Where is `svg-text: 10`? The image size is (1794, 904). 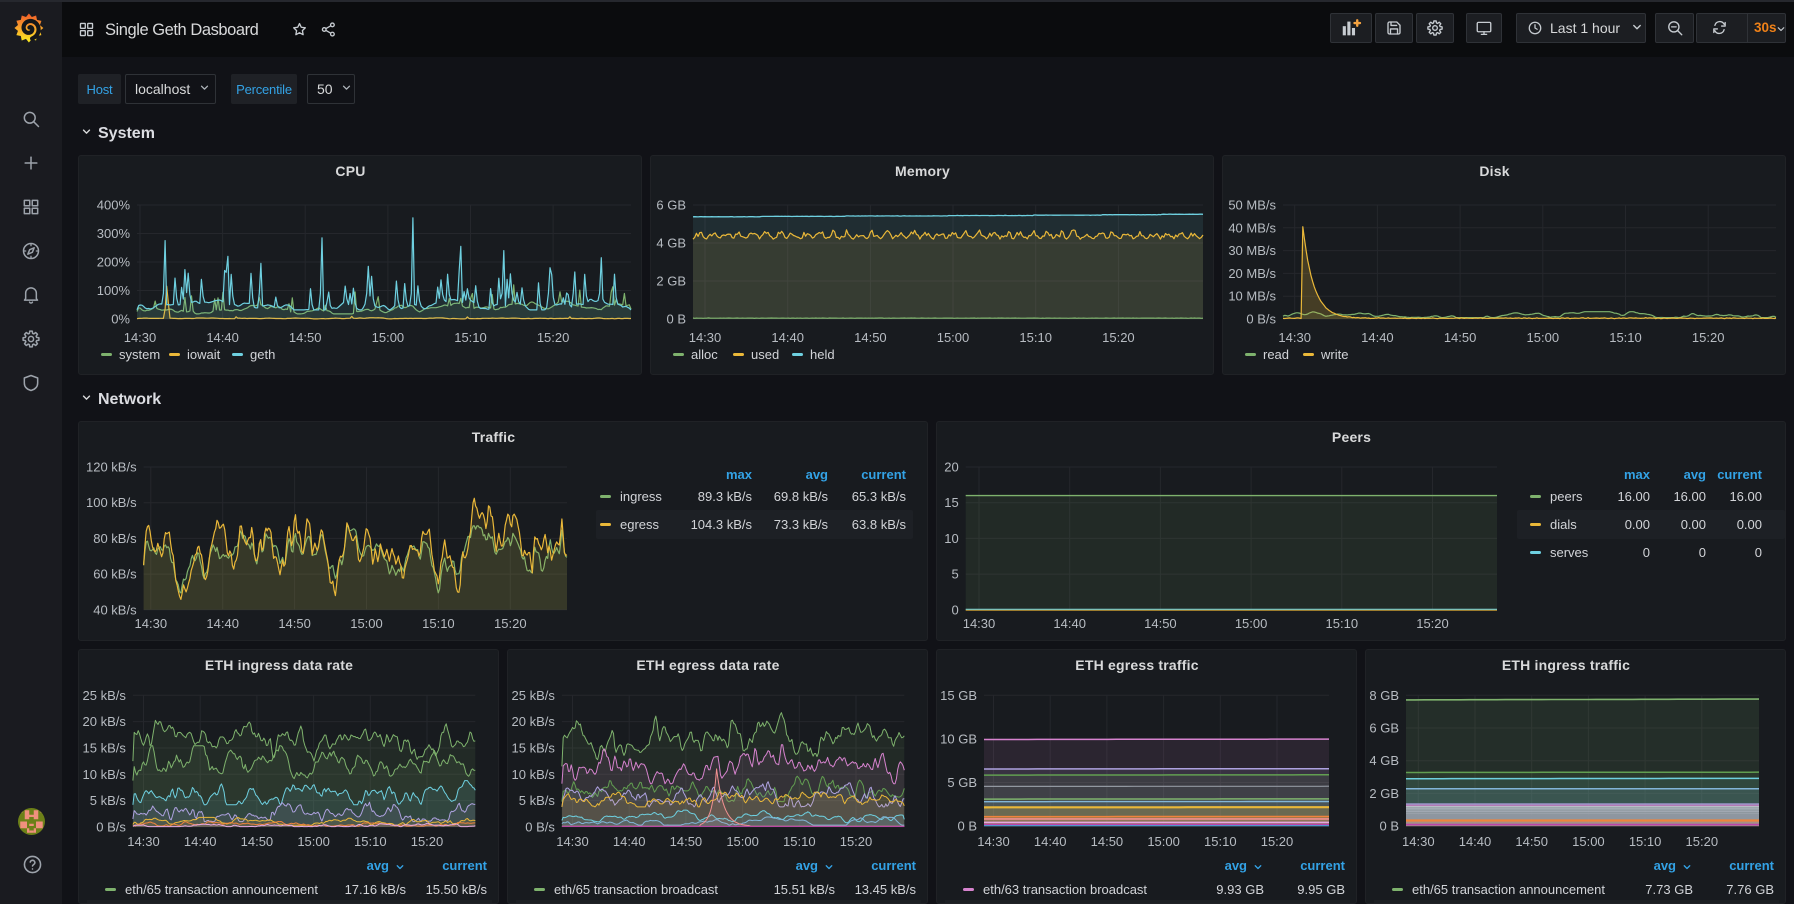 svg-text: 10 is located at coordinates (951, 538).